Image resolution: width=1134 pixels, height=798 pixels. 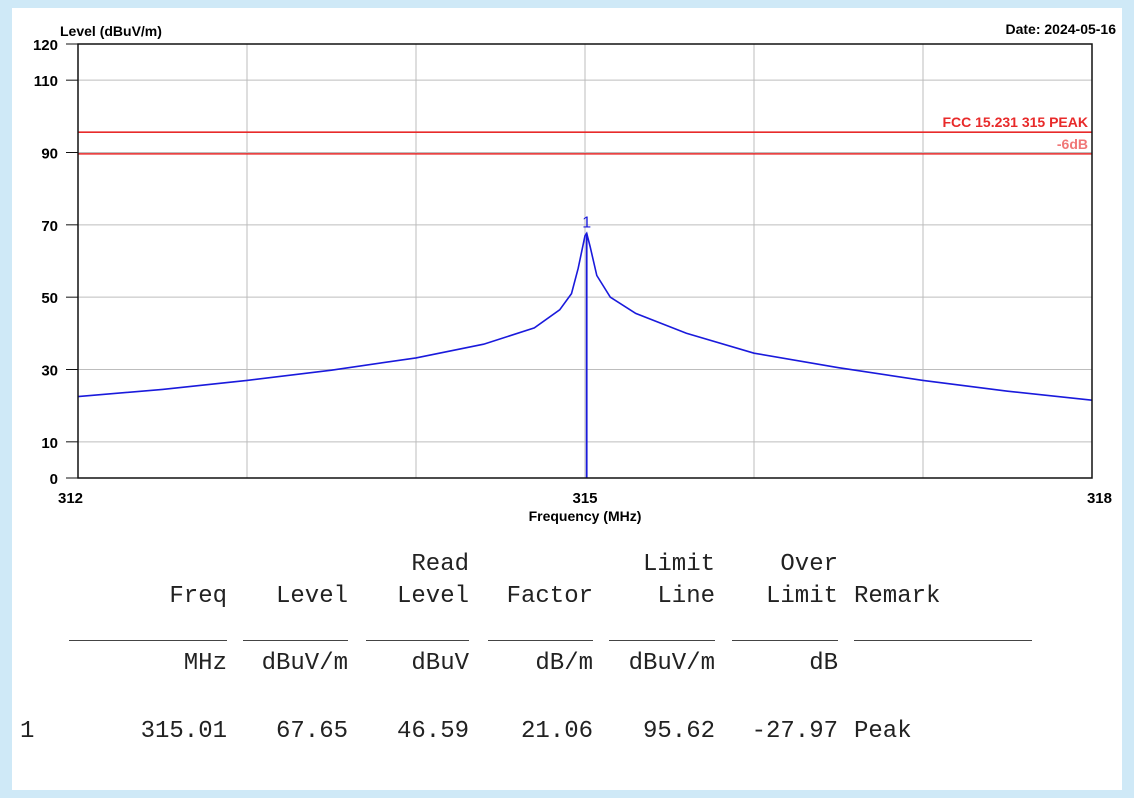 What do you see at coordinates (49, 371) in the screenshot?
I see `y-tick-label: 30` at bounding box center [49, 371].